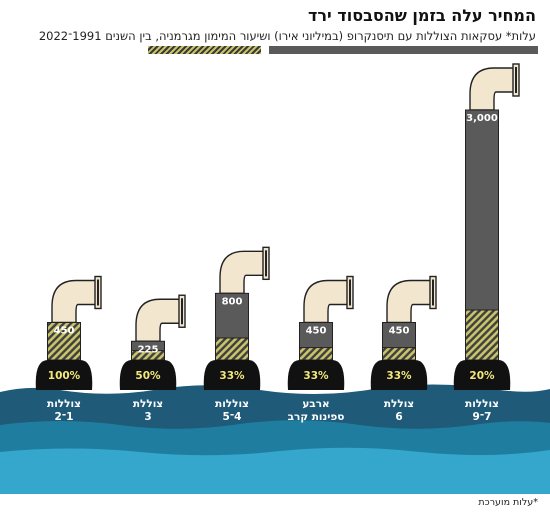  I want to click on value-label: 800, so click(232, 301).